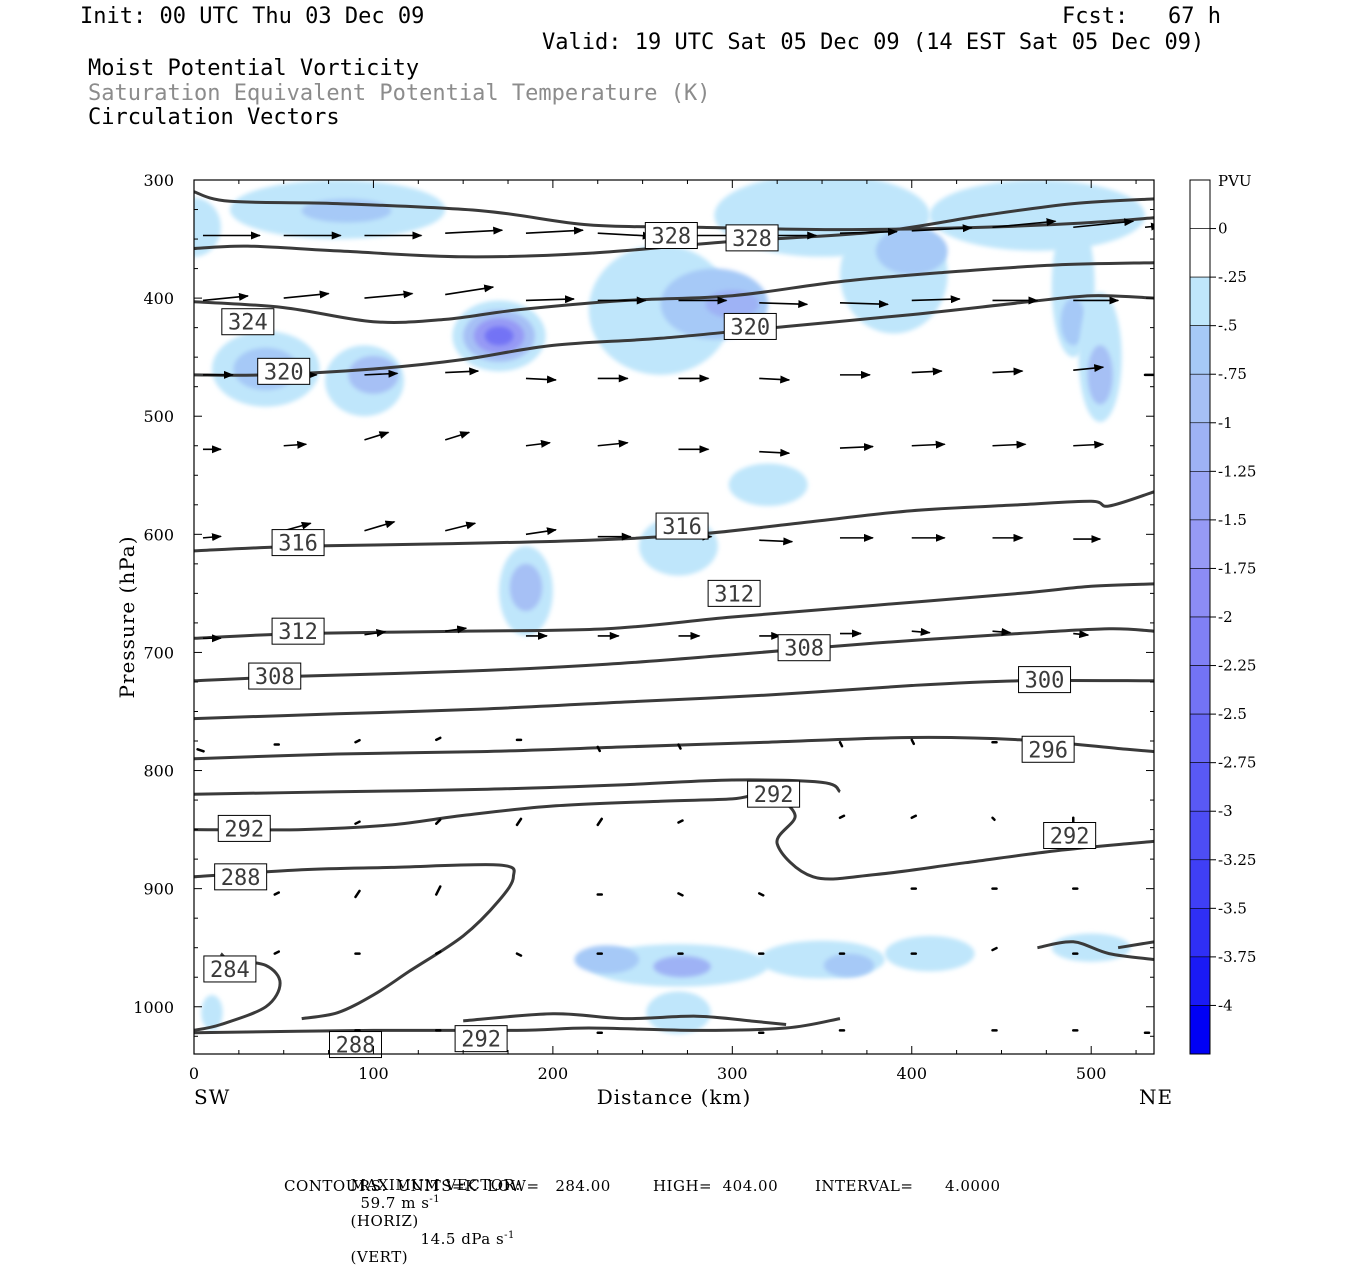 This screenshot has width=1350, height=1266. I want to click on contour-label: 312, so click(298, 632).